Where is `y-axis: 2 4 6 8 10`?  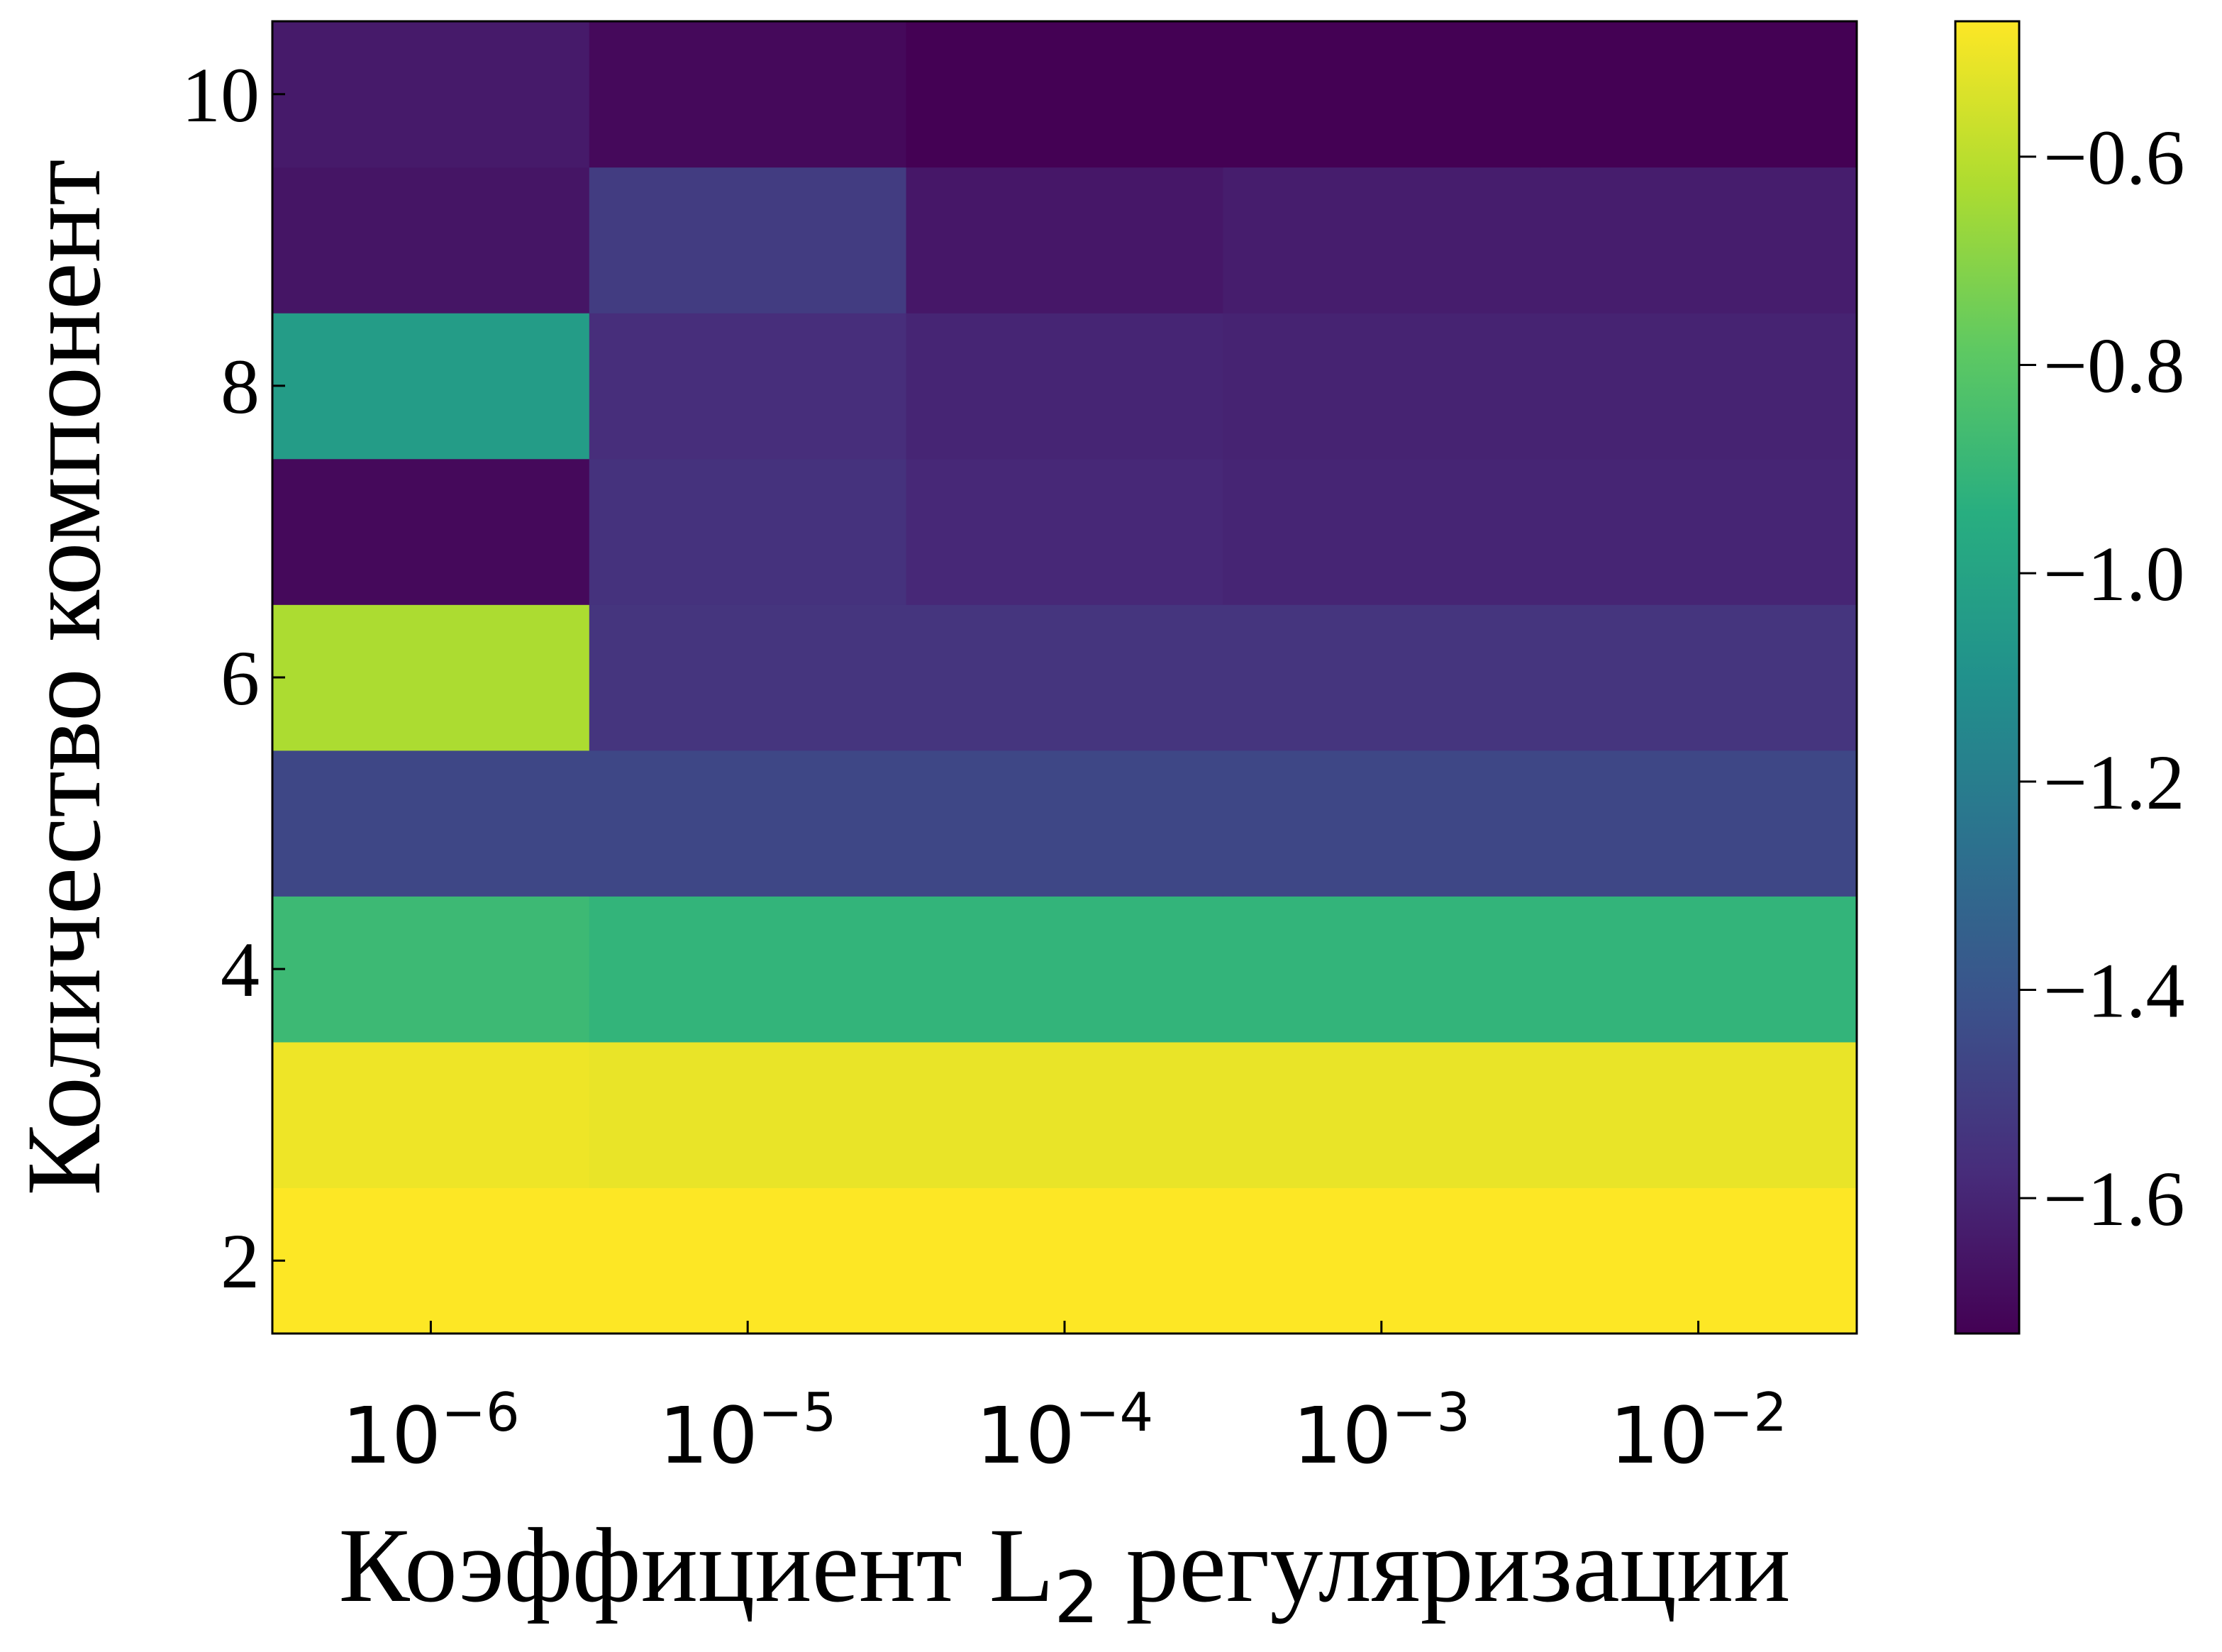 y-axis: 2 4 6 8 10 is located at coordinates (234, 678).